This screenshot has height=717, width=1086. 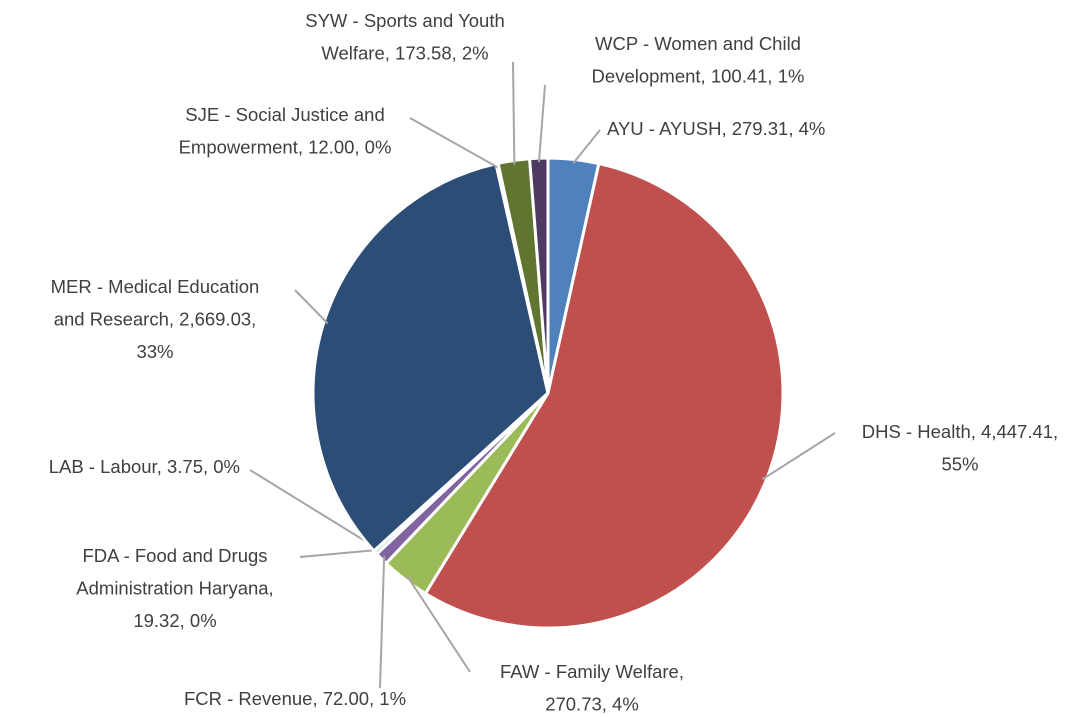 I want to click on data-label-line: WCP - Women and Child, so click(x=698, y=43).